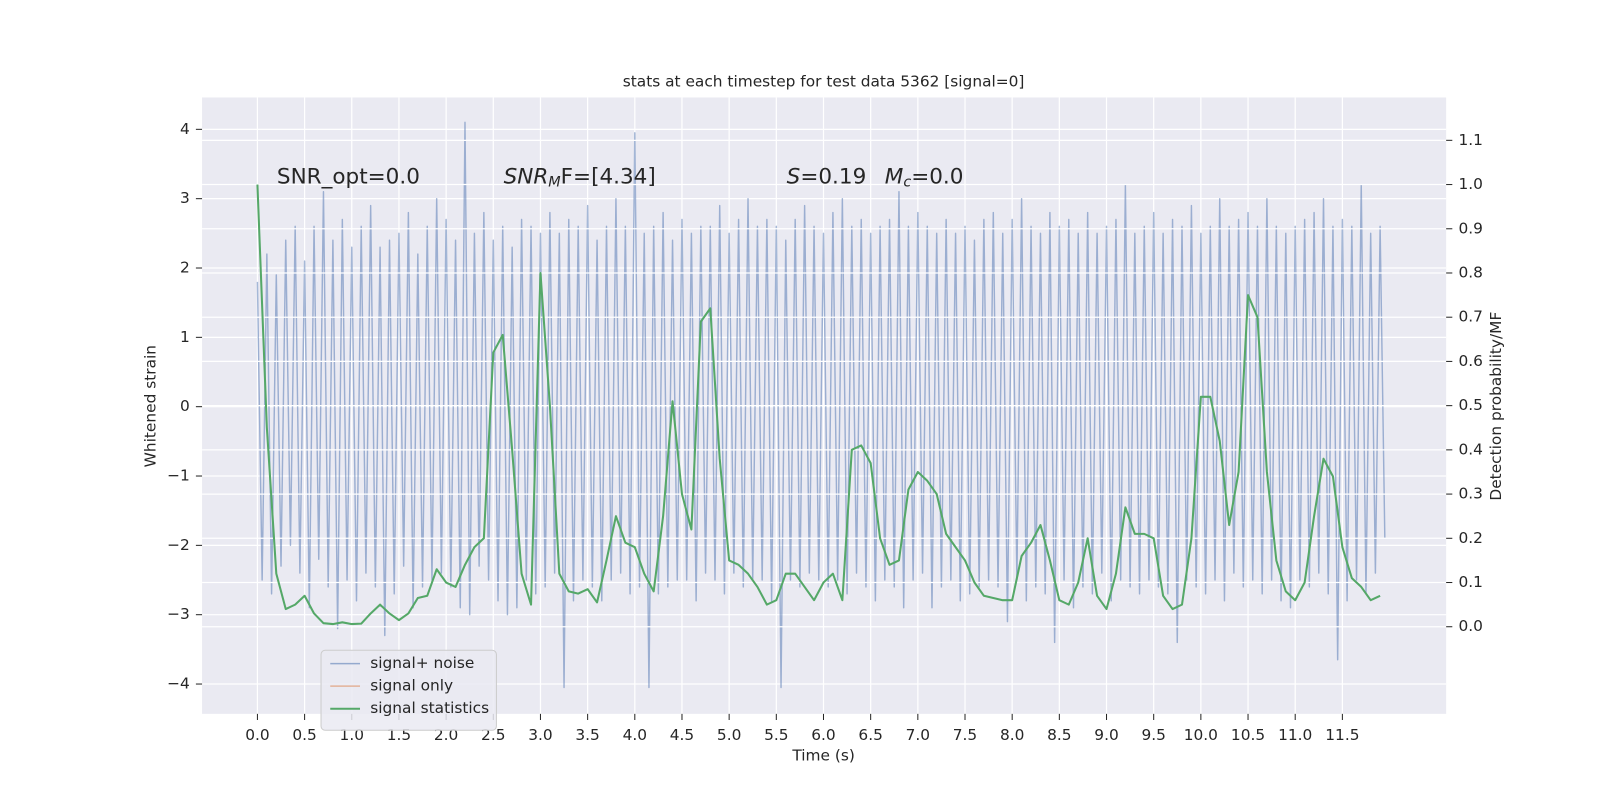  I want to click on x-tick-label: 0.0, so click(257, 735).